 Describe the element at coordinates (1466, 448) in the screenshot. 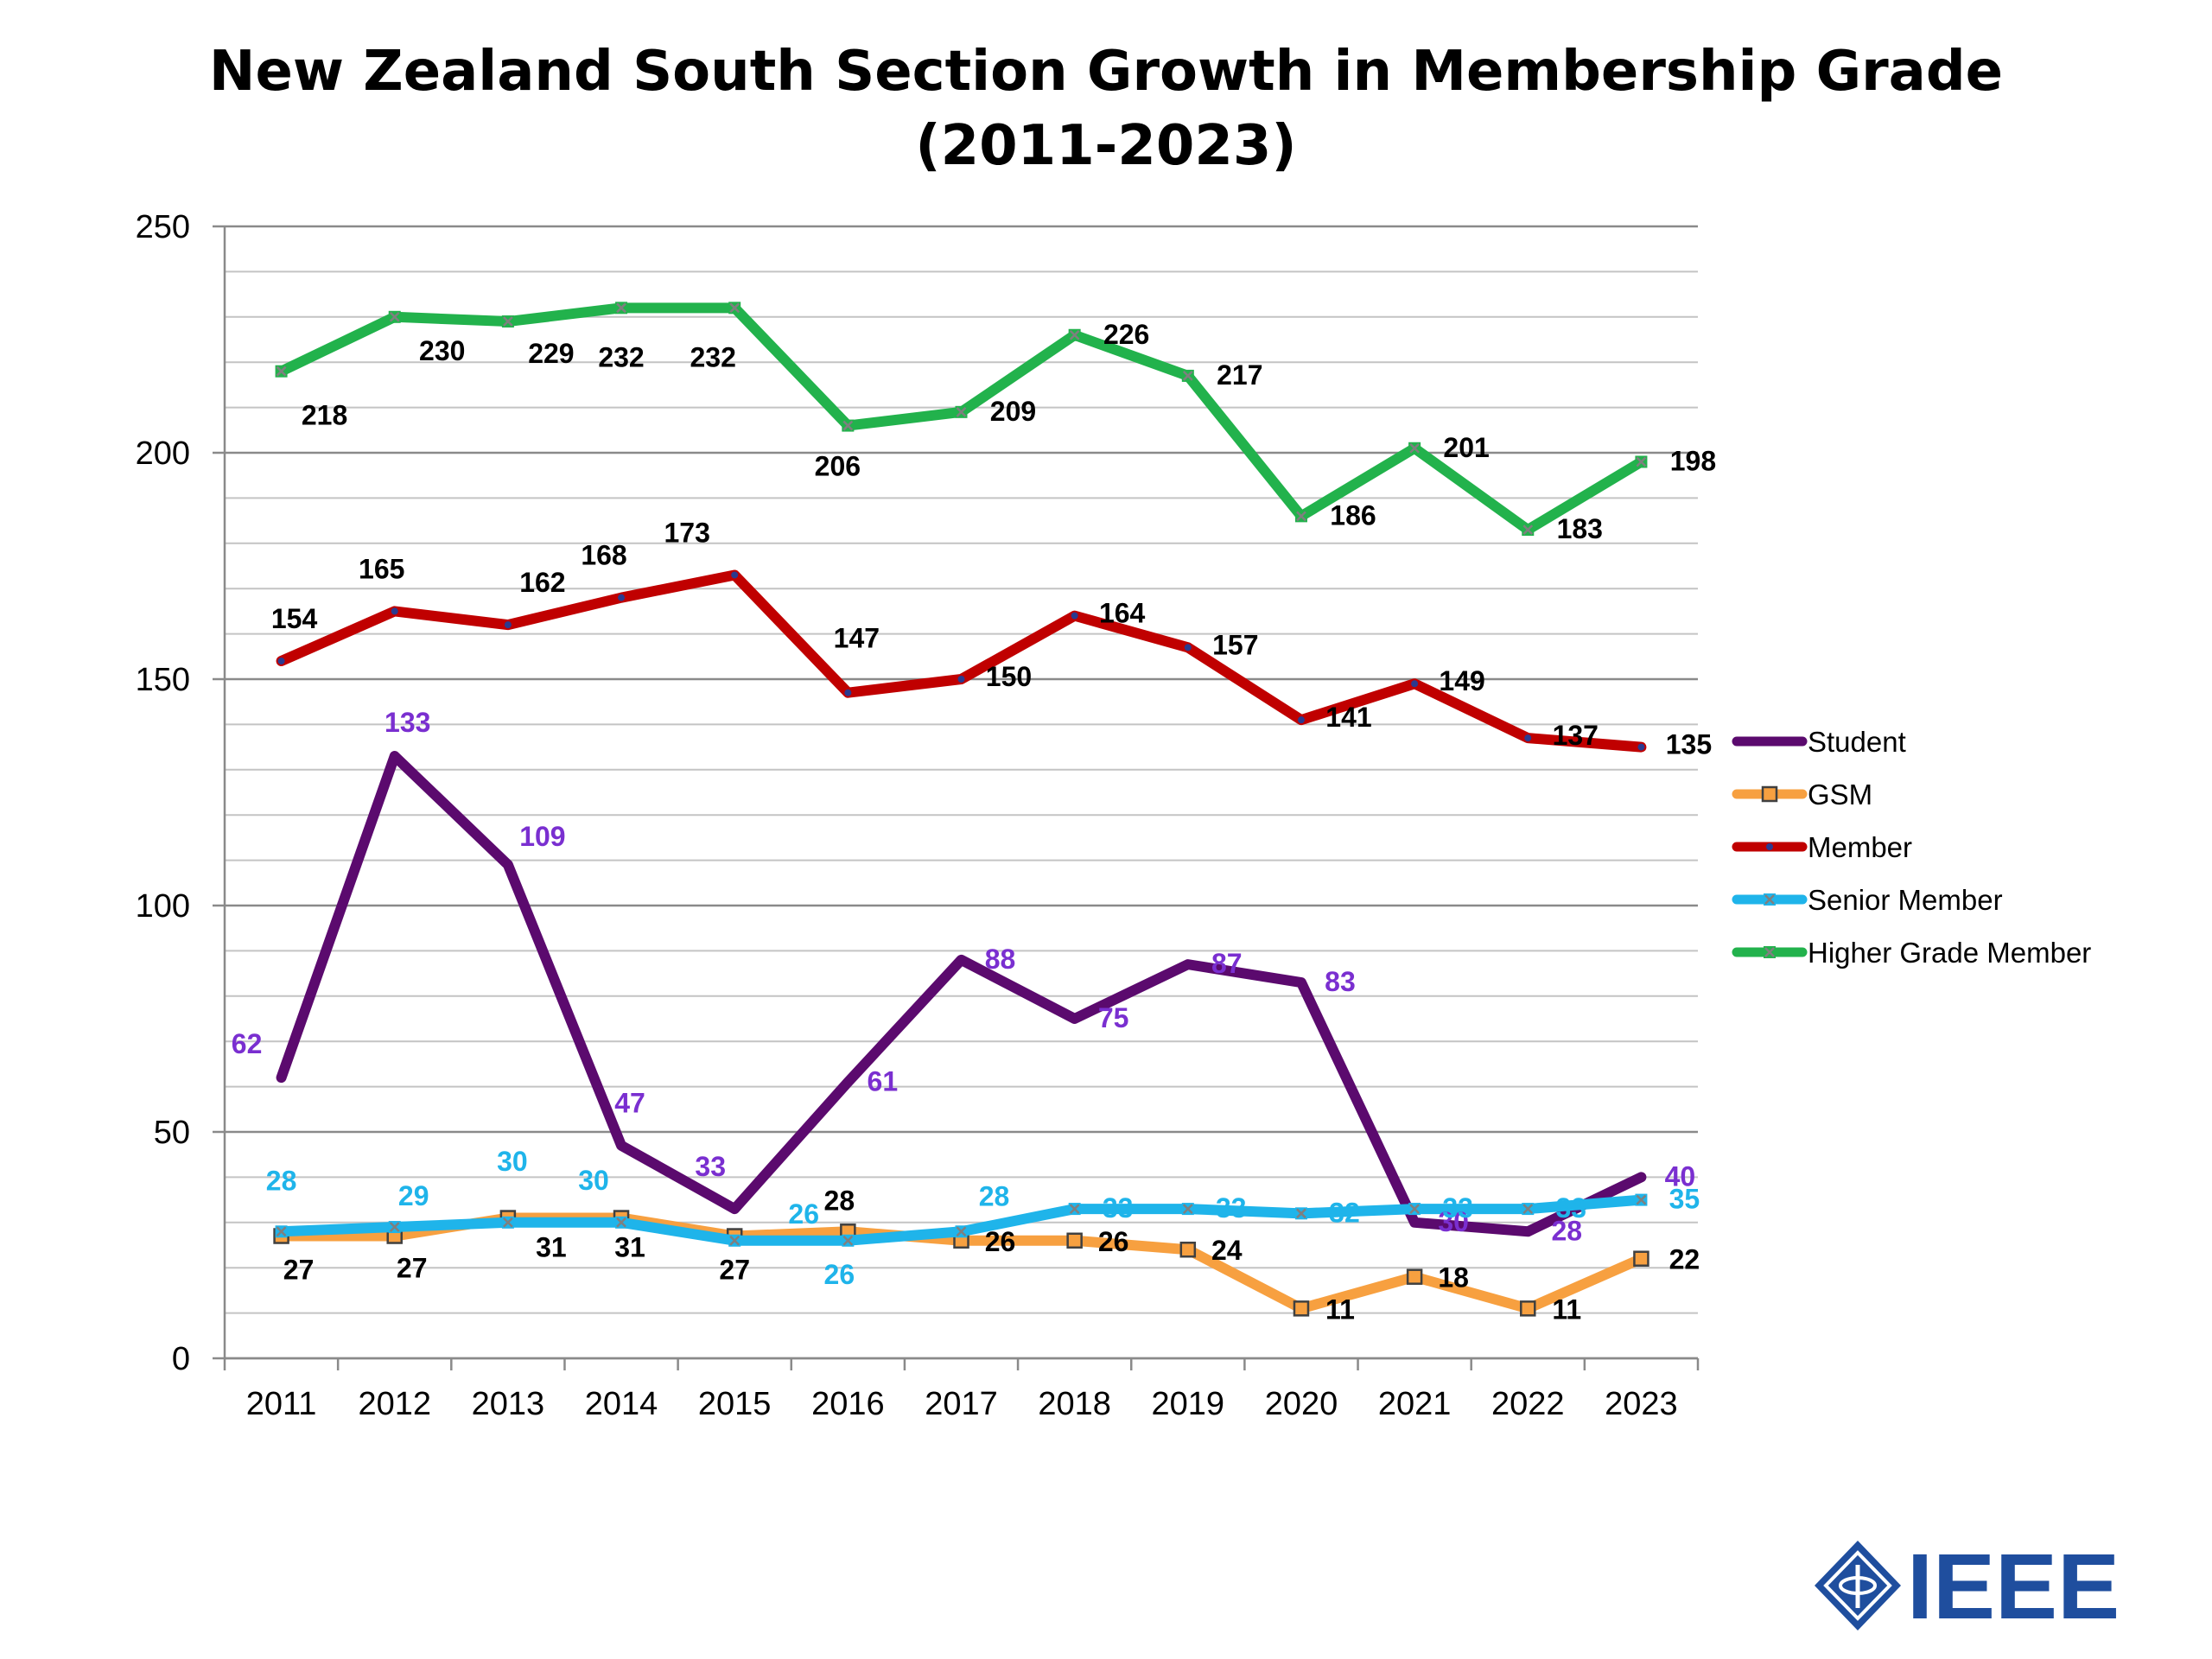

I see `data-label: 201` at that location.